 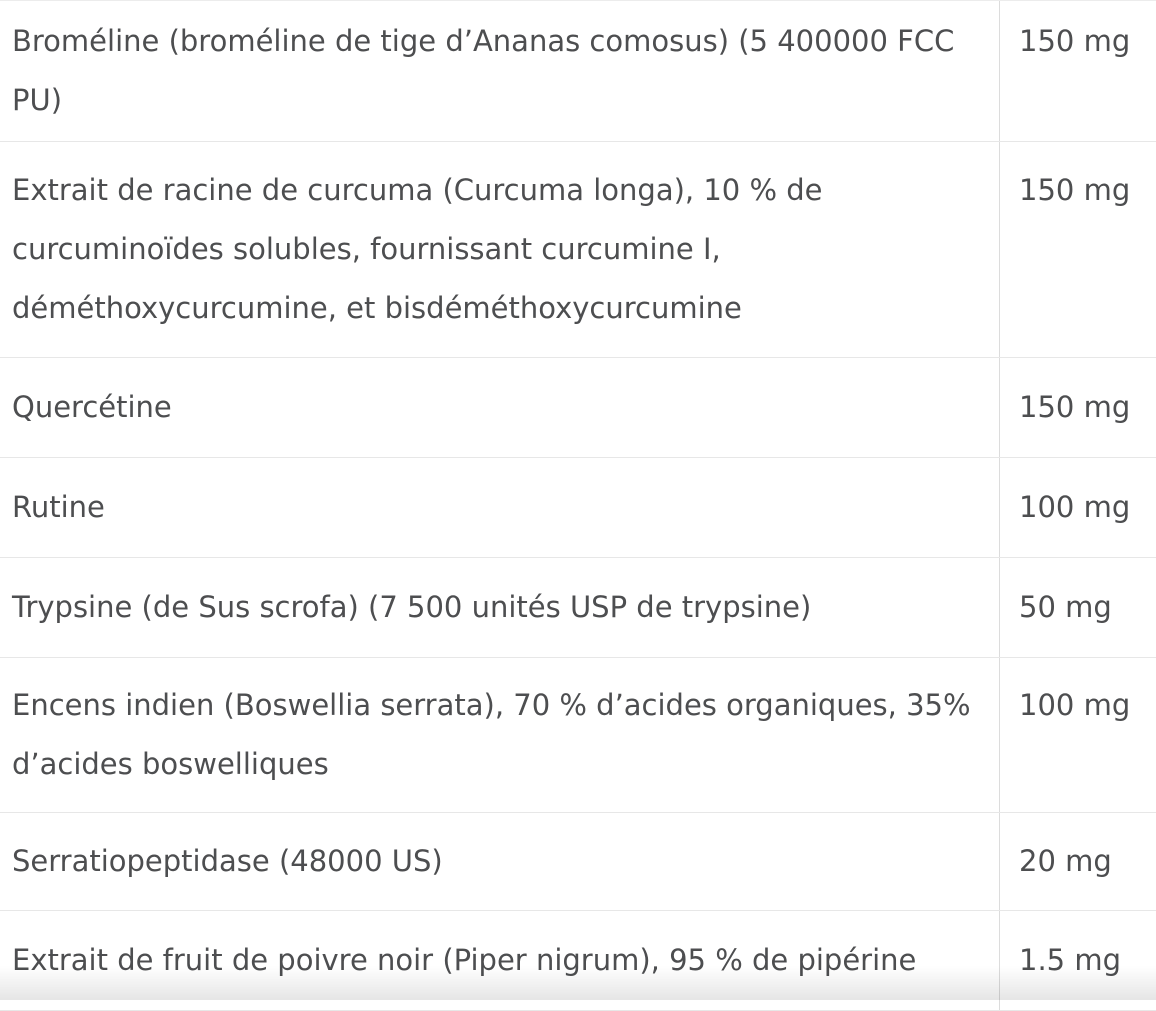 I want to click on ingredient-text-line: Quercétine, so click(x=495, y=407).